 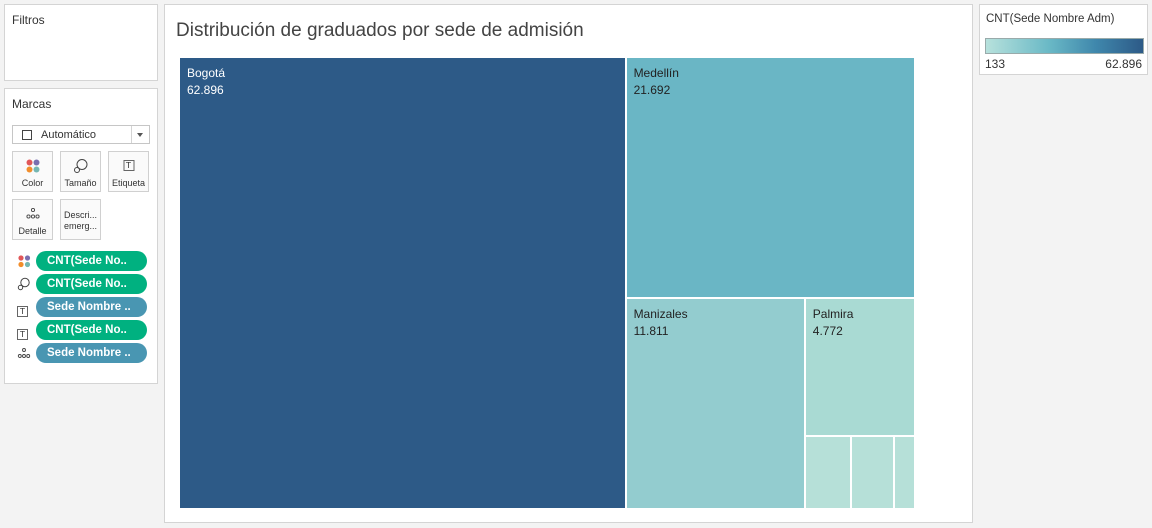 I want to click on mark-type-dropdown: Automático, so click(x=81, y=134).